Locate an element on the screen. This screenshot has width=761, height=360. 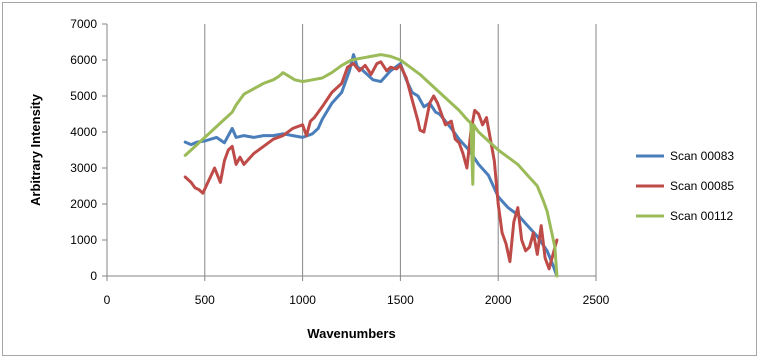
x-tick-label-2000: 2000 is located at coordinates (498, 300).